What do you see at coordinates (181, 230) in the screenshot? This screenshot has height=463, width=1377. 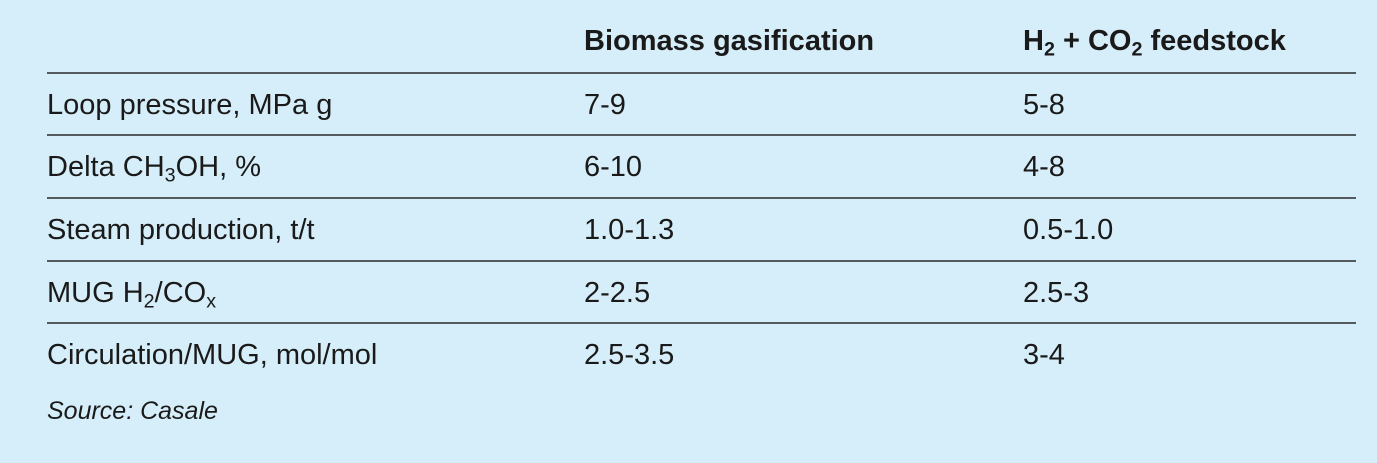 I see `row-label: Steam production, t/t` at bounding box center [181, 230].